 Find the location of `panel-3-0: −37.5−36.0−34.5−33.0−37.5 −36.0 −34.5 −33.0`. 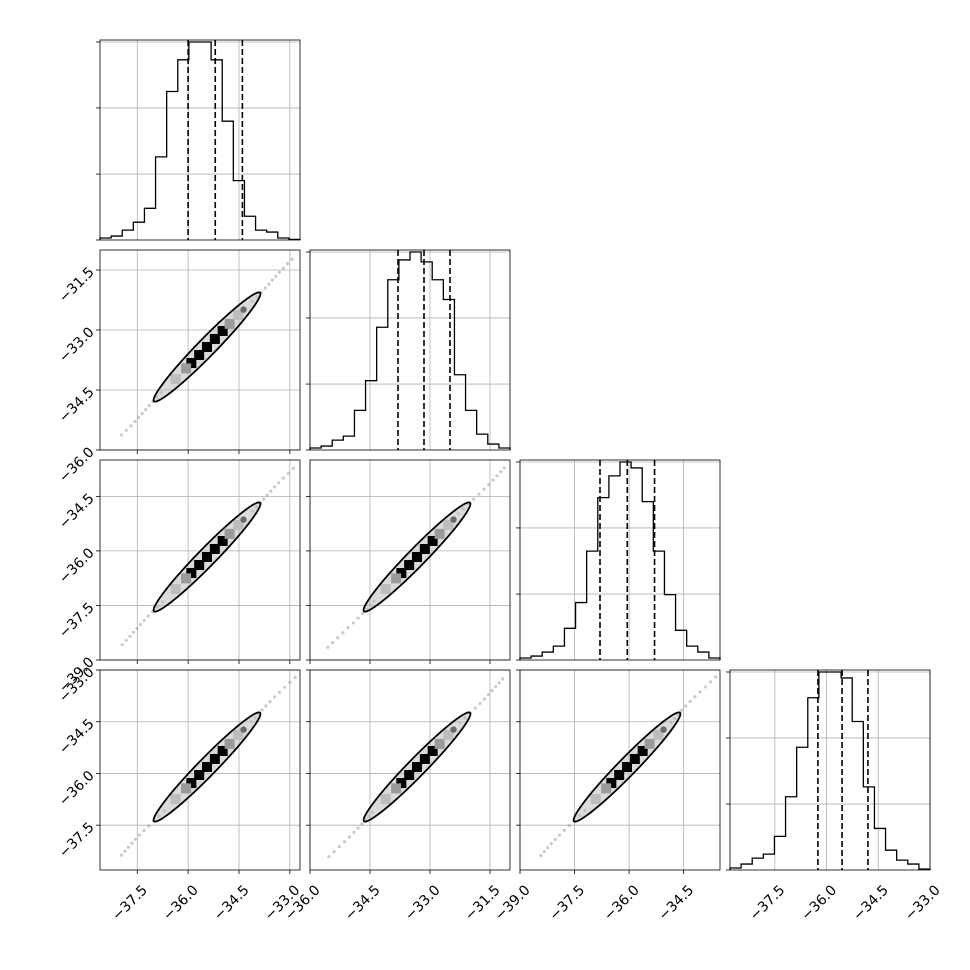

panel-3-0: −37.5−36.0−34.5−33.0−37.5 −36.0 −34.5 −33.0 is located at coordinates (179, 794).